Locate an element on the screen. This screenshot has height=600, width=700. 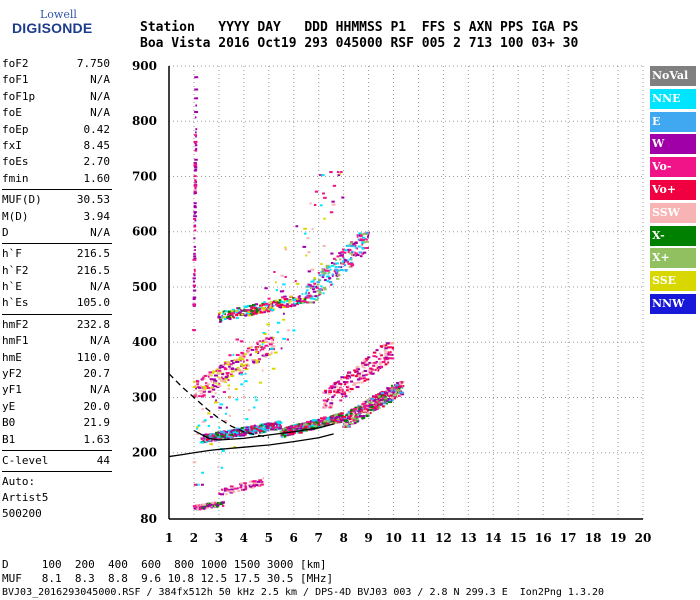
param-name: foF1 is located at coordinates (15, 80).